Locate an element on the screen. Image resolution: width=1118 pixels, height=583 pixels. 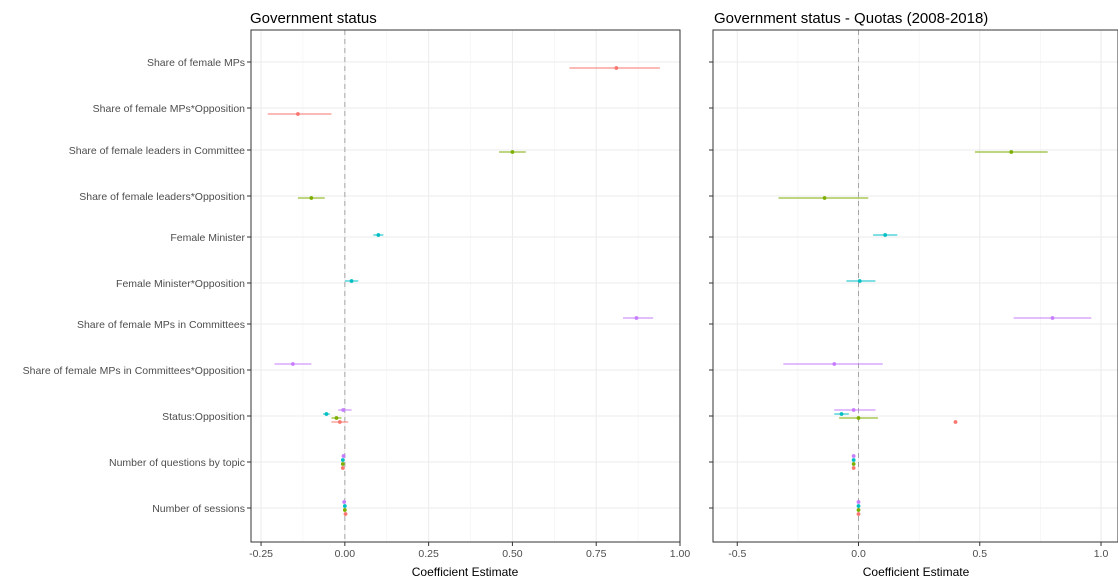
x-tick-label: 0.25 is located at coordinates (428, 554).